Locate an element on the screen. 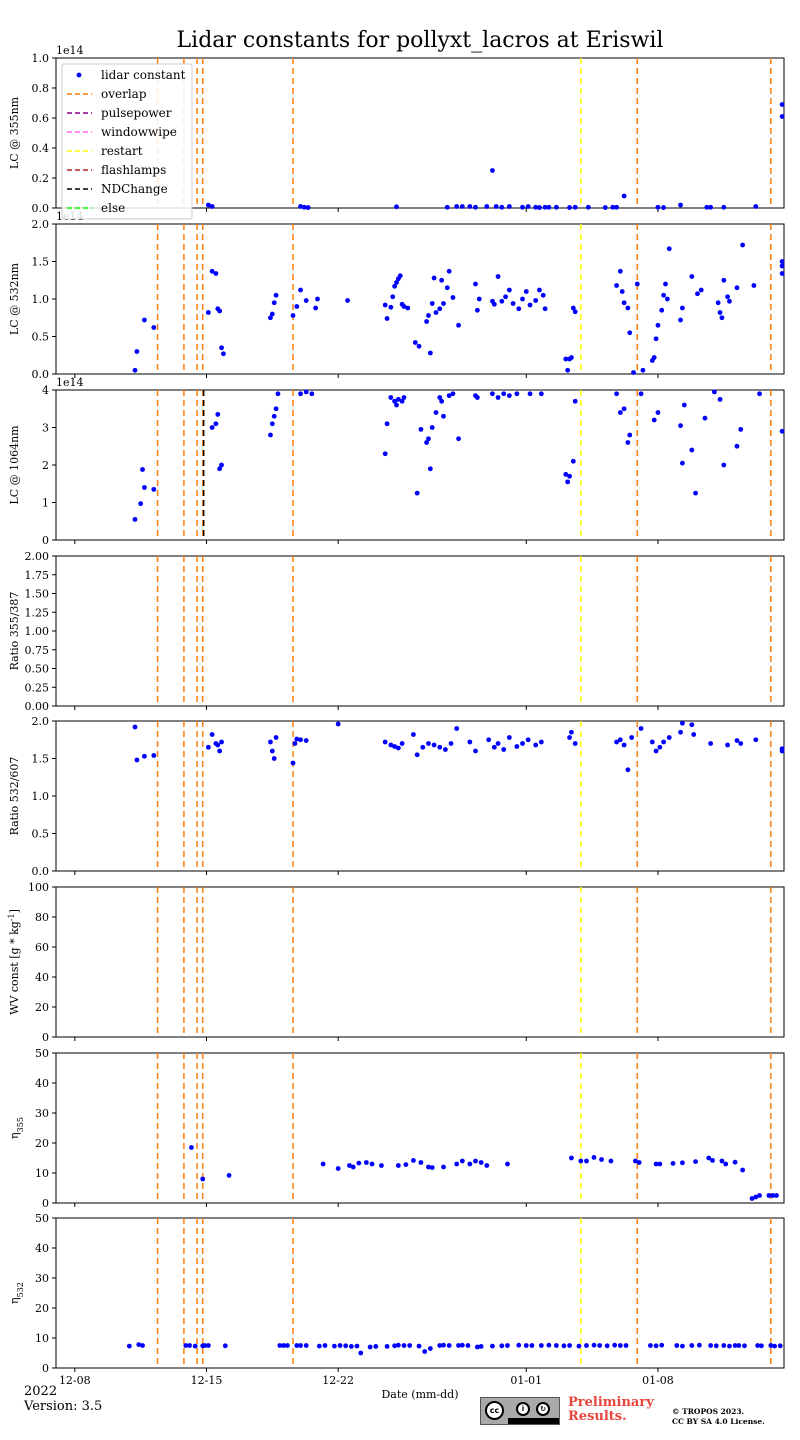  ylabel-5: WV const [g * kg-1] is located at coordinates (14, 962).